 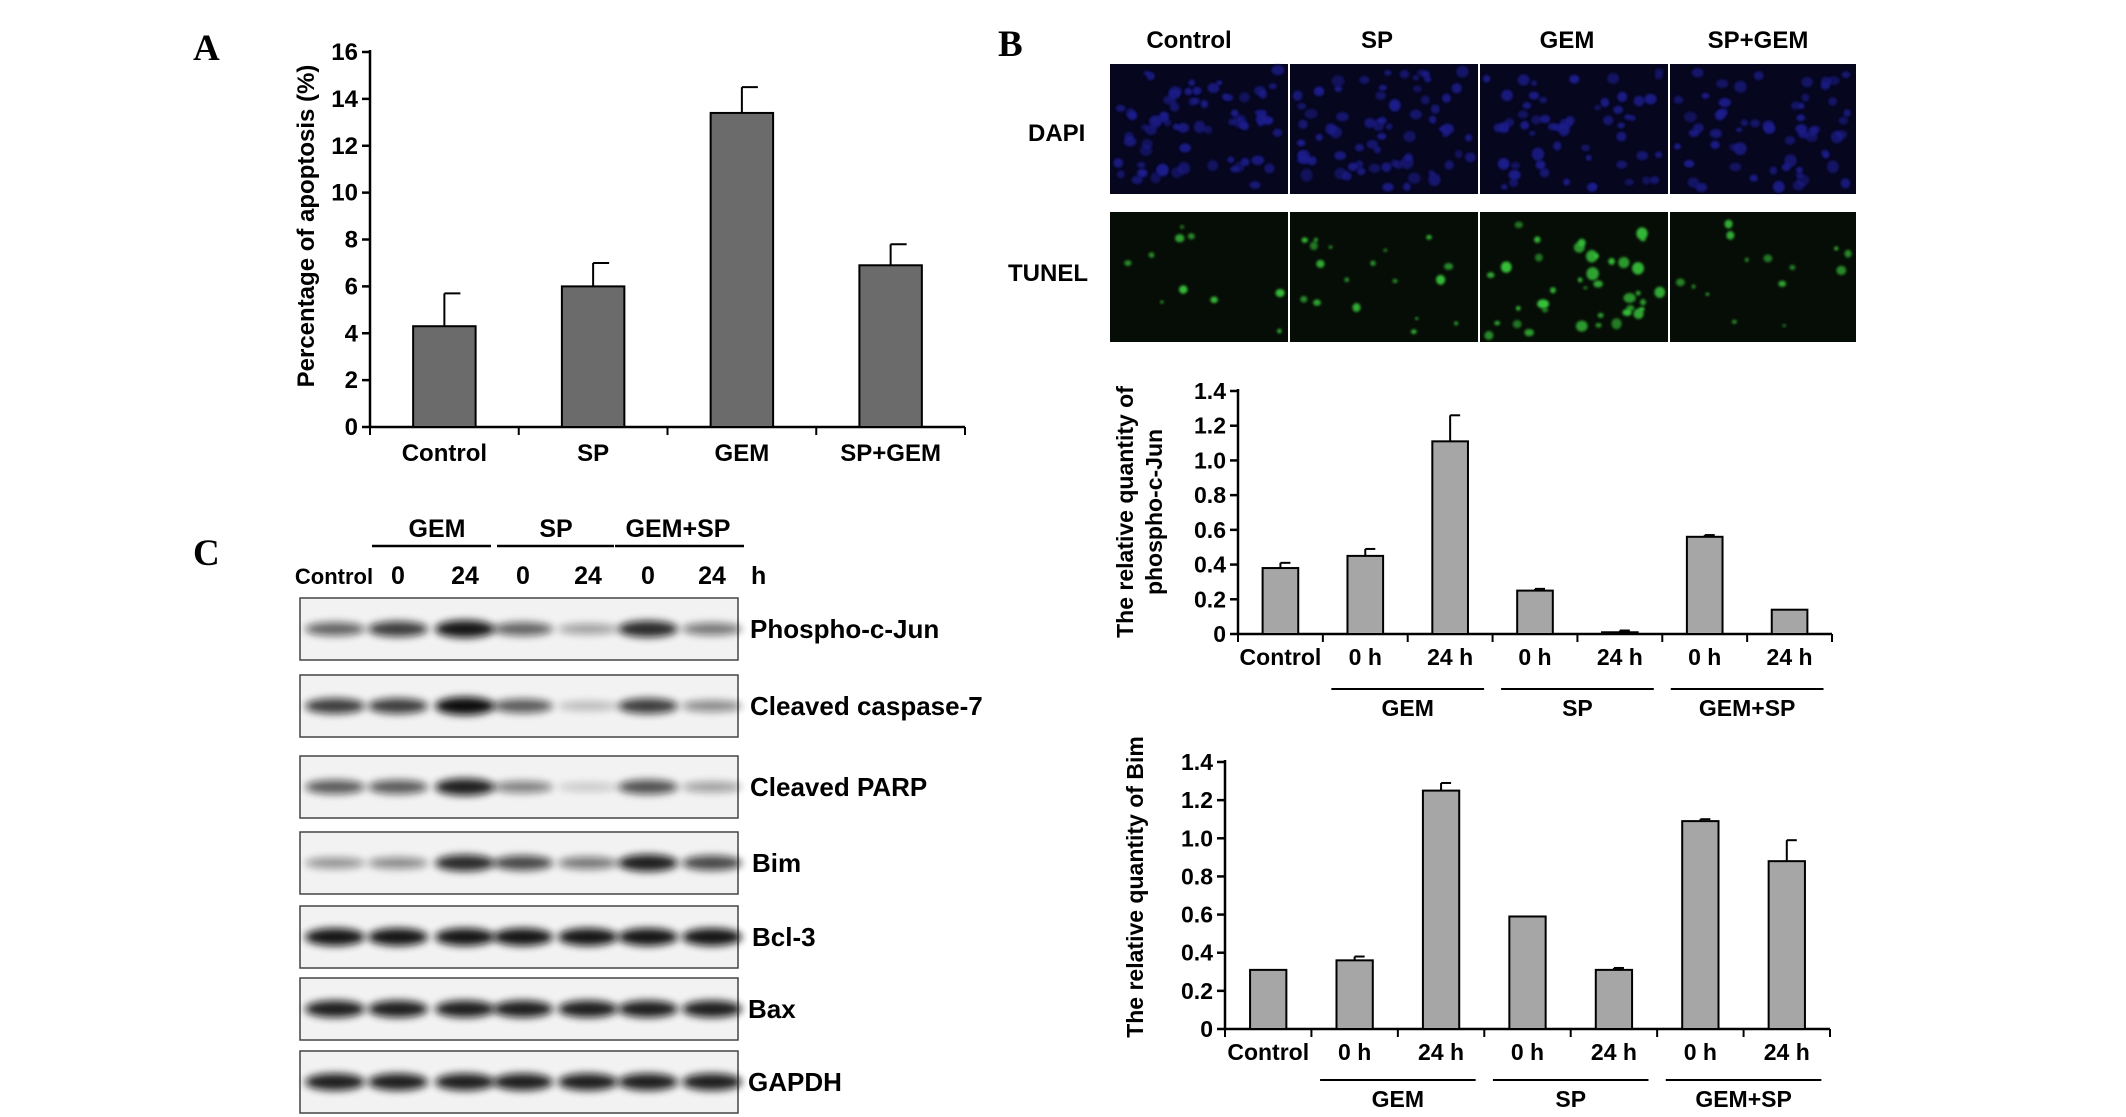 What do you see at coordinates (742, 453) in the screenshot?
I see `chart-a-xlabel-2: GEM` at bounding box center [742, 453].